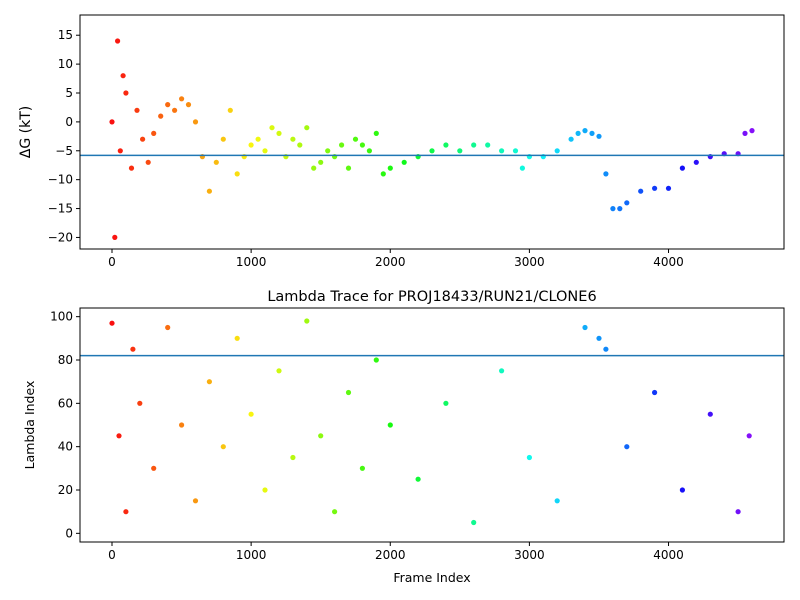 This screenshot has width=800, height=600. I want to click on lambda-x-tick-label: 3000, so click(529, 555).